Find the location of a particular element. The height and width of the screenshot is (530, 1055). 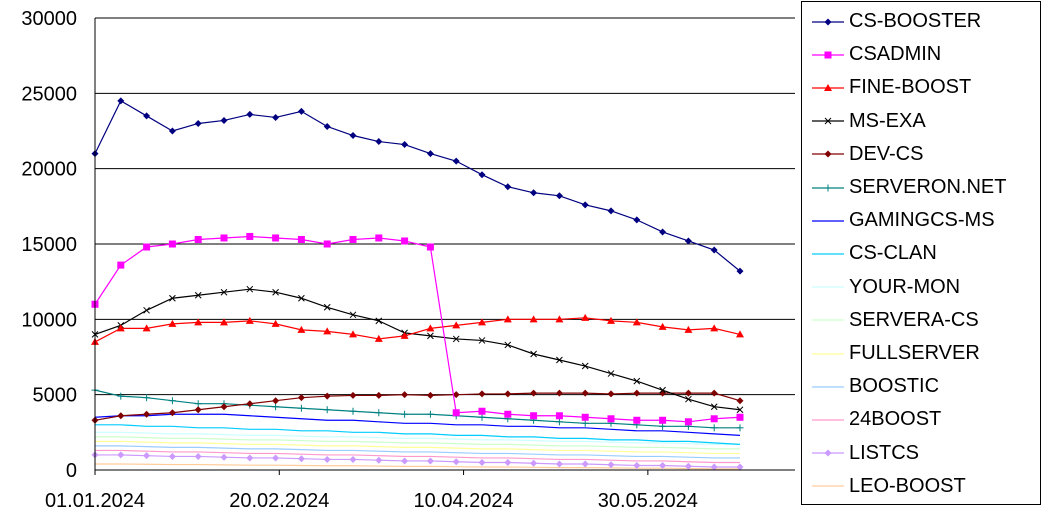

series-24boost is located at coordinates (417, 456).